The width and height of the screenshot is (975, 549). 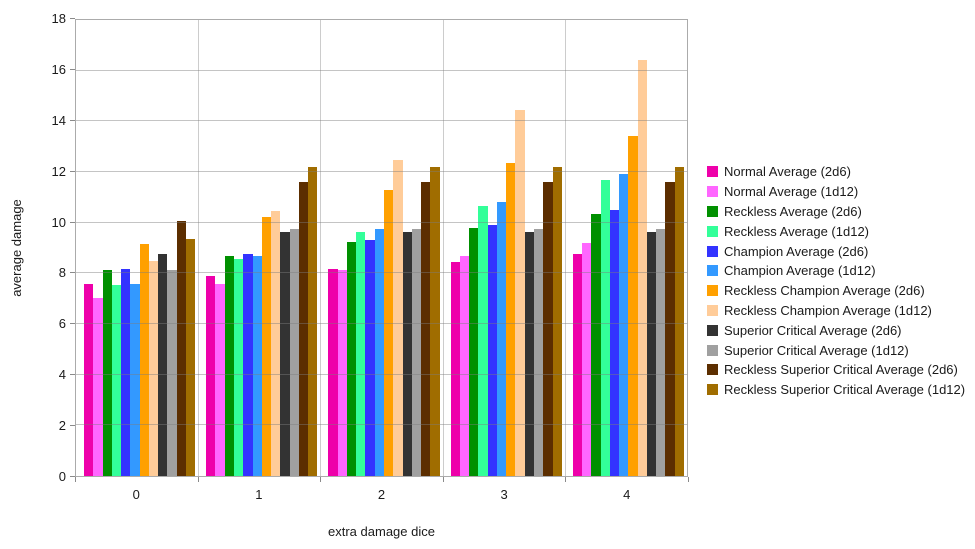 What do you see at coordinates (824, 291) in the screenshot?
I see `legend-label: Reckless Champion Average (2d6)` at bounding box center [824, 291].